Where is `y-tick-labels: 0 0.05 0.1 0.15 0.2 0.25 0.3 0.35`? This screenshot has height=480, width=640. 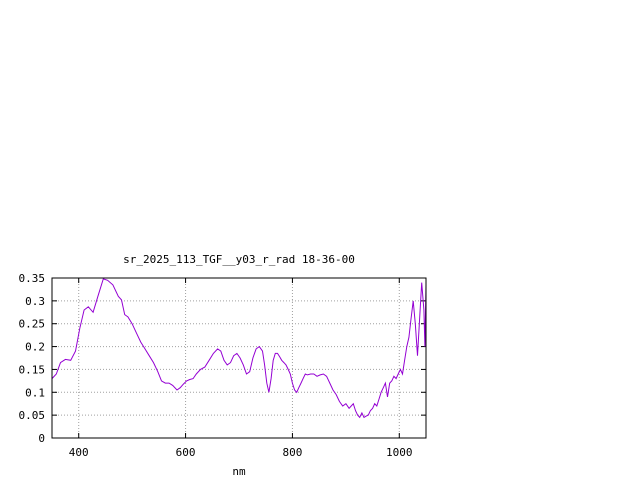
y-tick-labels: 0 0.05 0.1 0.15 0.2 0.25 0.3 0.35 is located at coordinates (32, 358).